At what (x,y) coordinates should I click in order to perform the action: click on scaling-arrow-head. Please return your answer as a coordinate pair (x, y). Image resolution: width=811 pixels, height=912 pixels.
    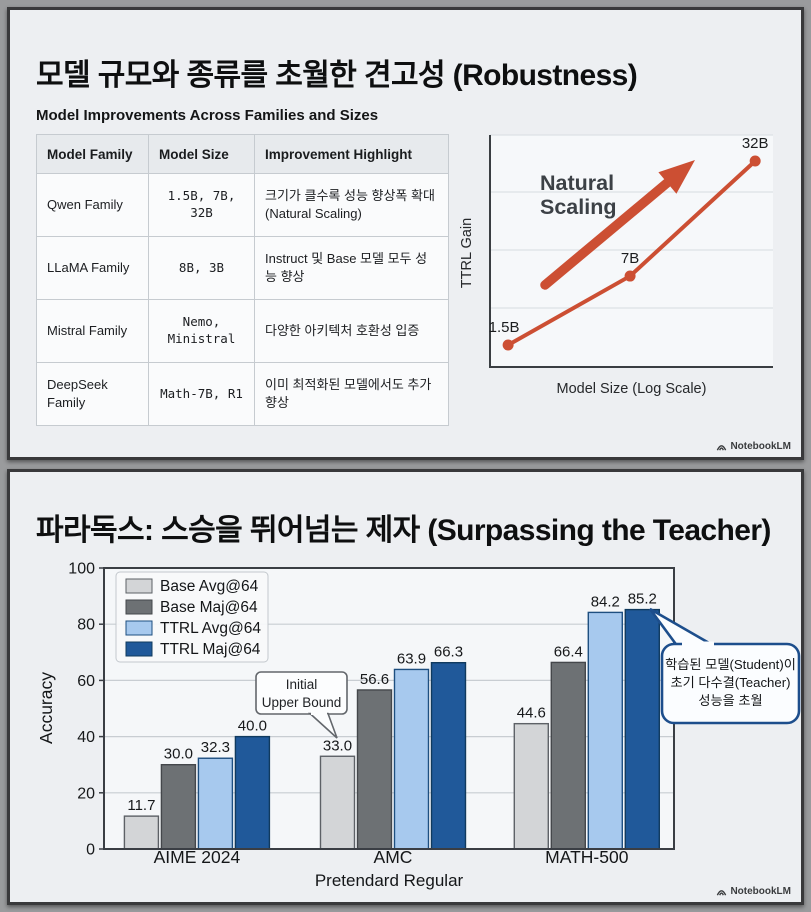
    Looking at the image, I should click on (676, 177).